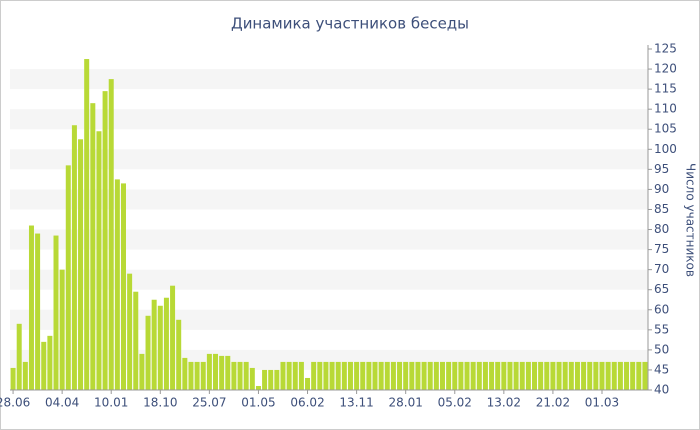 This screenshot has width=700, height=430. Describe the element at coordinates (661, 209) in the screenshot. I see `y-tick-label: 85` at that location.